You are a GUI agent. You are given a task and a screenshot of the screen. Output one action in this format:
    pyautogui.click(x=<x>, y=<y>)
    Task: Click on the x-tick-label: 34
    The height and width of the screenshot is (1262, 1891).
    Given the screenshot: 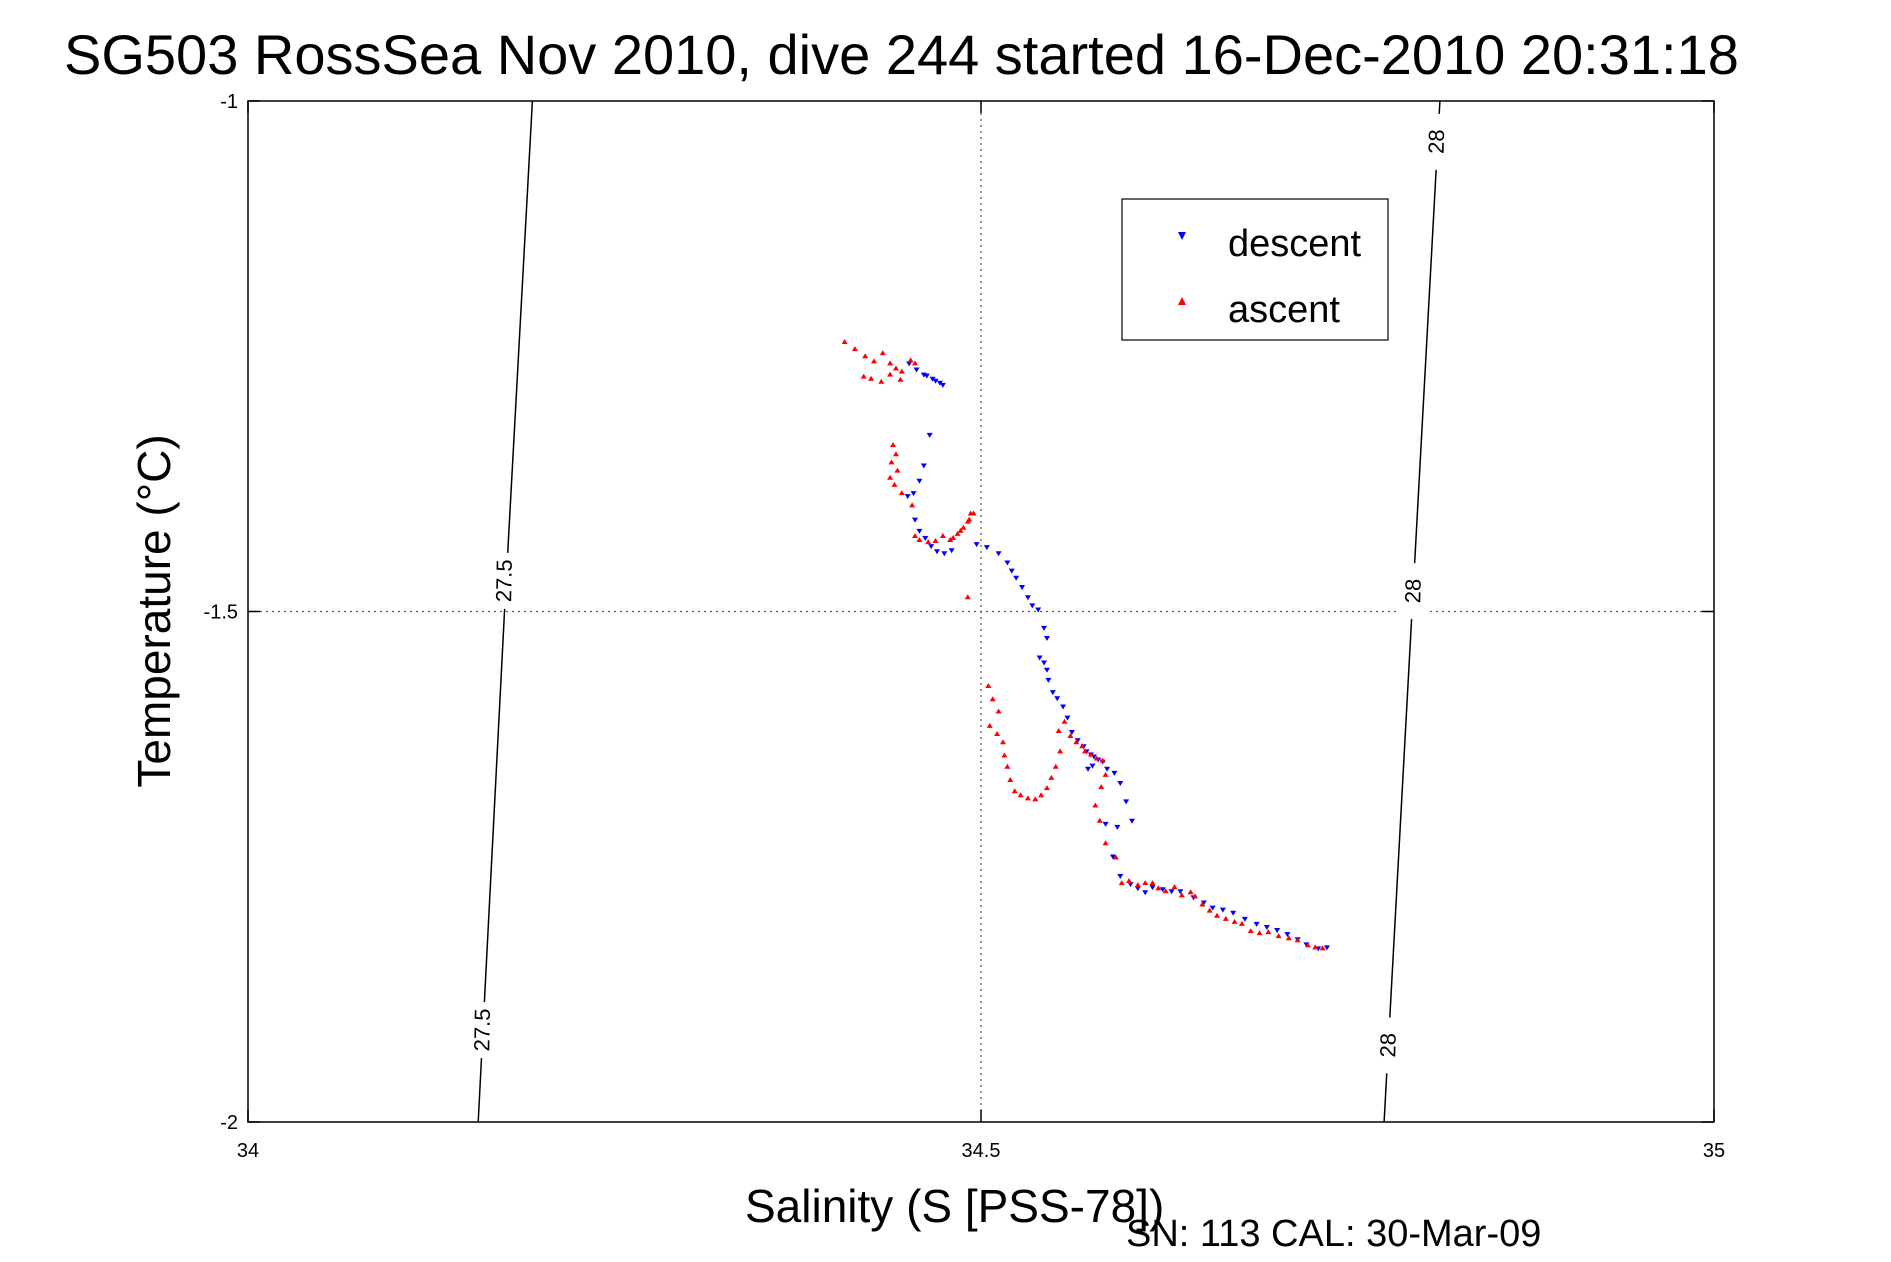 What is the action you would take?
    pyautogui.click(x=248, y=1151)
    